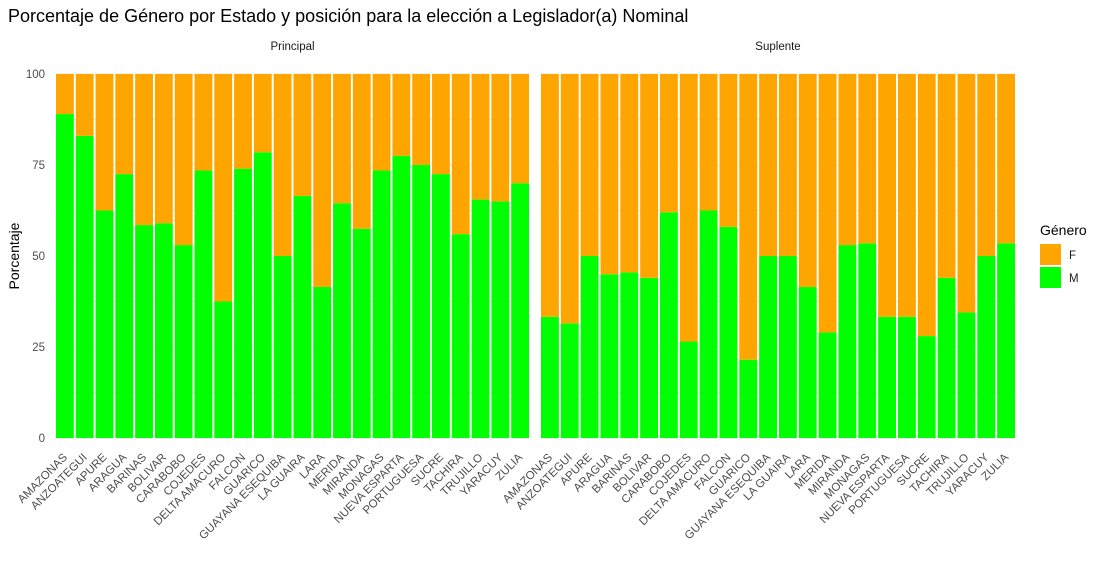 The width and height of the screenshot is (1102, 580). Describe the element at coordinates (777, 47) in the screenshot. I see `panel-label: Suplente` at that location.